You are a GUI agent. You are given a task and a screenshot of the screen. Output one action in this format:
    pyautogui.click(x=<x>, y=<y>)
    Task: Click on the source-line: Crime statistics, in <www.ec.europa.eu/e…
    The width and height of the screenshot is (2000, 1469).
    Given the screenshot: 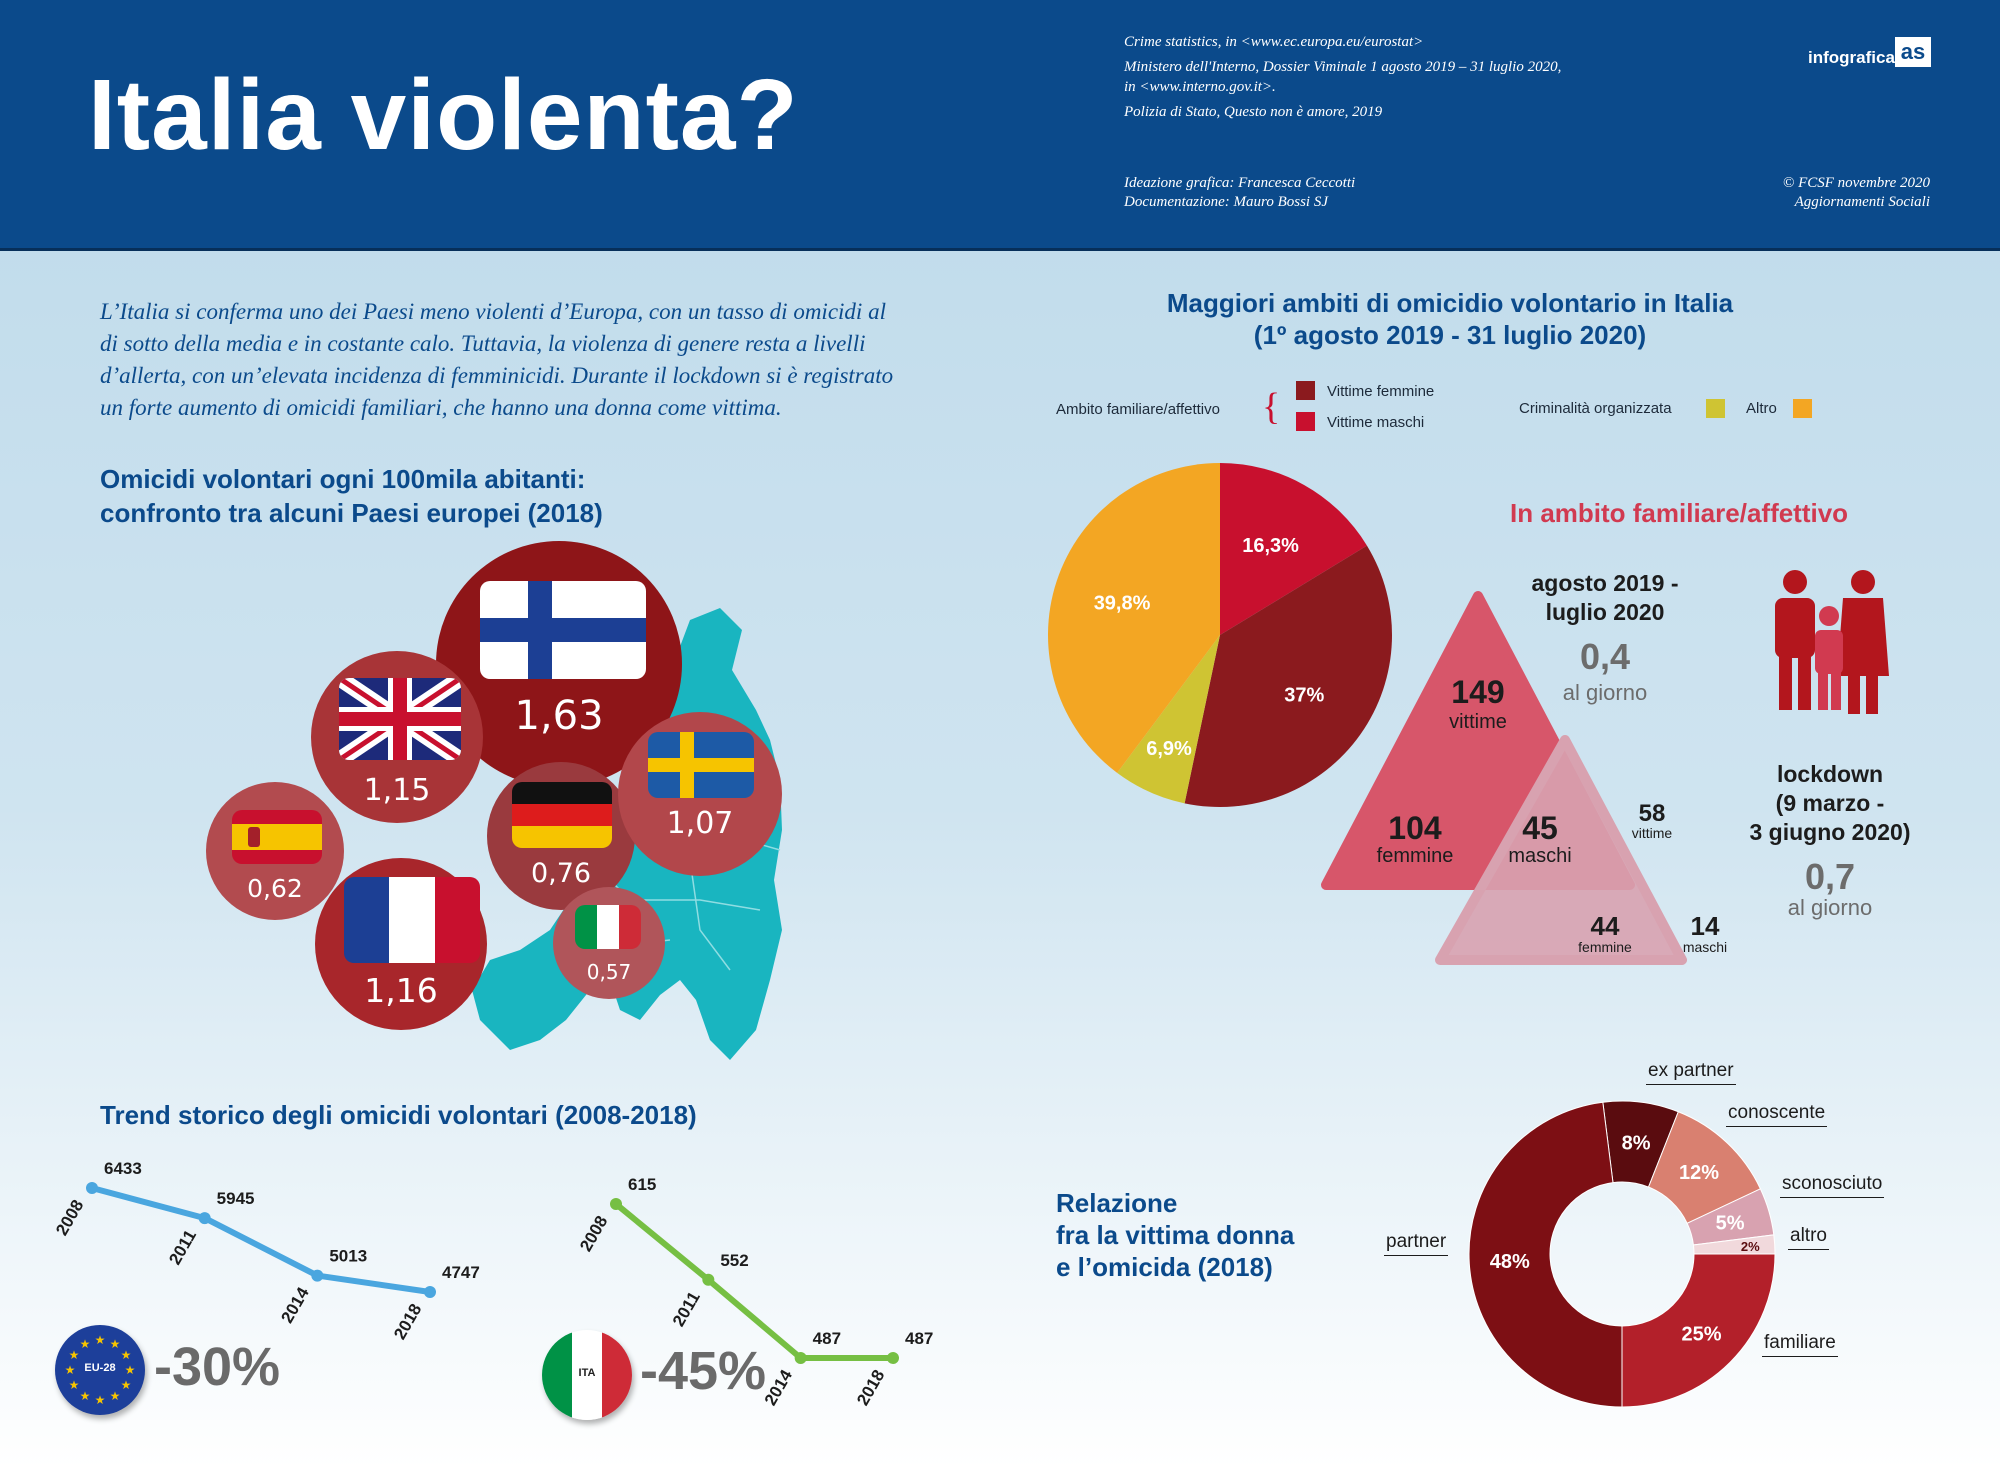 What is the action you would take?
    pyautogui.click(x=1274, y=42)
    